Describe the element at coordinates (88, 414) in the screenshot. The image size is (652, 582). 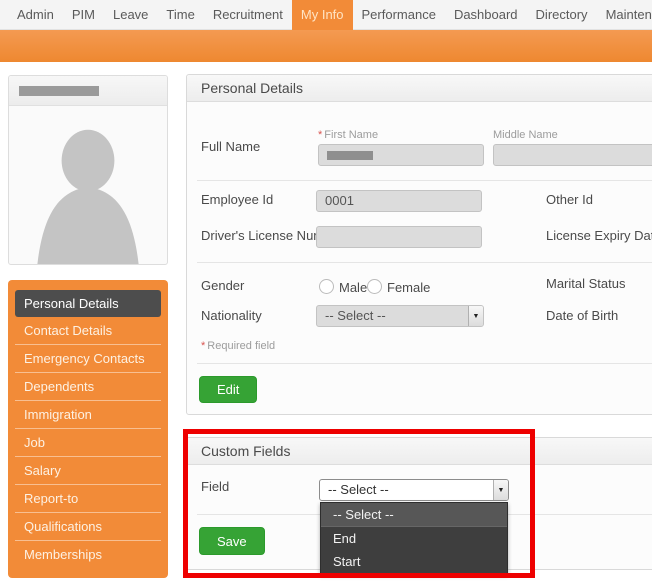
I see `sidebar-item-immigration: Immigration` at that location.